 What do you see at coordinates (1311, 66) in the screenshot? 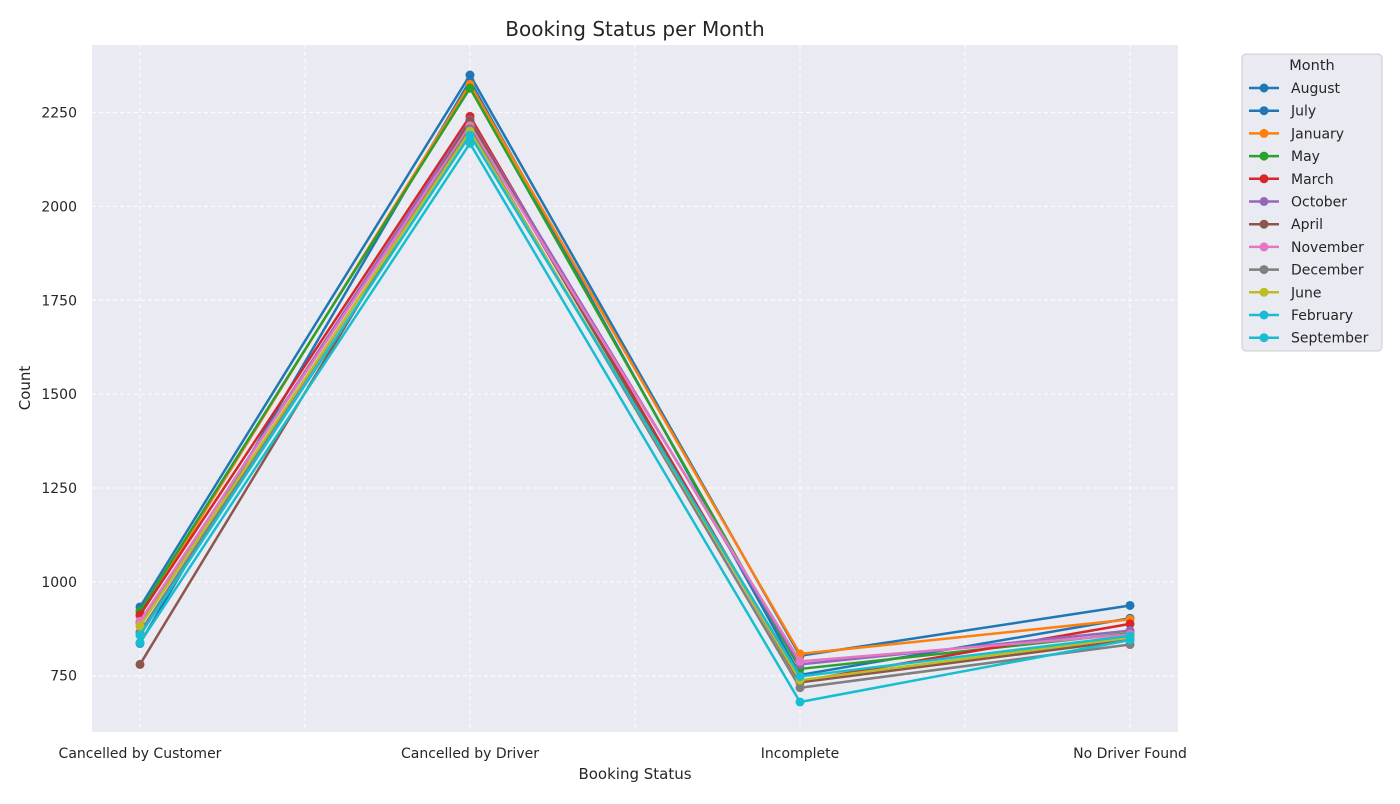
I see `legend-title: Month` at bounding box center [1311, 66].